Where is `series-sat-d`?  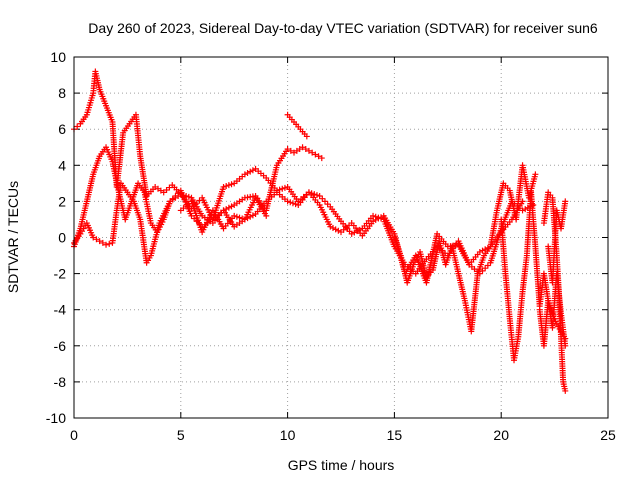 series-sat-d is located at coordinates (297, 125).